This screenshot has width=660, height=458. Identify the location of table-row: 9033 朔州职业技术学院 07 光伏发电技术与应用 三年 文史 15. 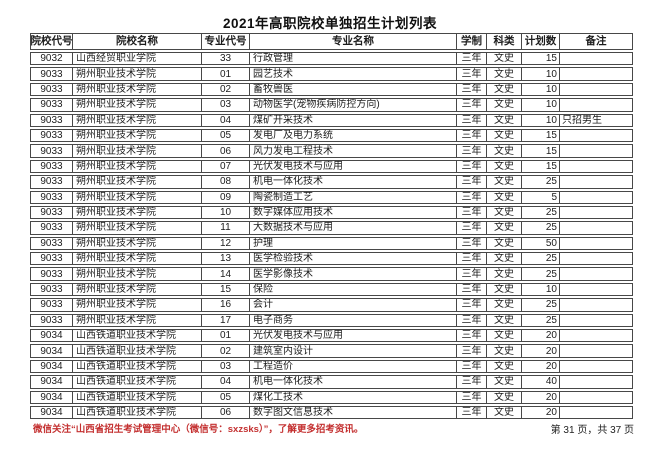
(331, 166).